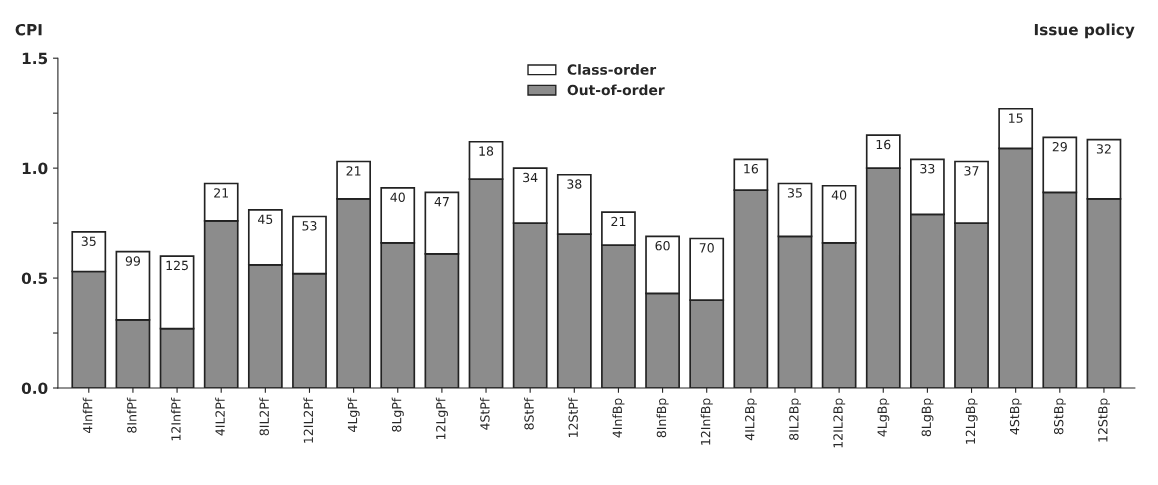 The width and height of the screenshot is (1158, 485). What do you see at coordinates (34, 388) in the screenshot?
I see `y-tick-label: 0.0` at bounding box center [34, 388].